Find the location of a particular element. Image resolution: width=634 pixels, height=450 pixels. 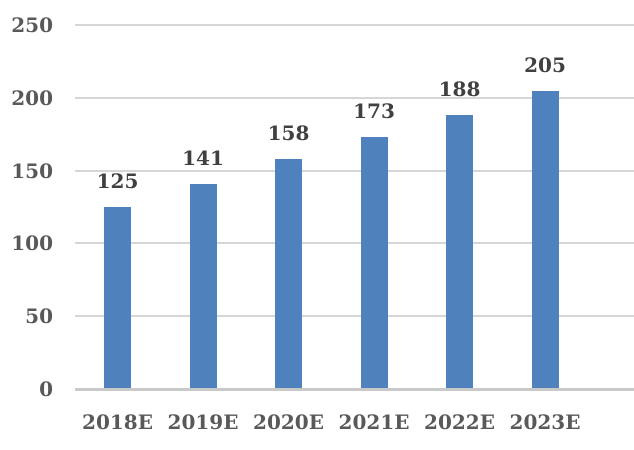

y-axis-tick-label: 100 is located at coordinates (32, 243).